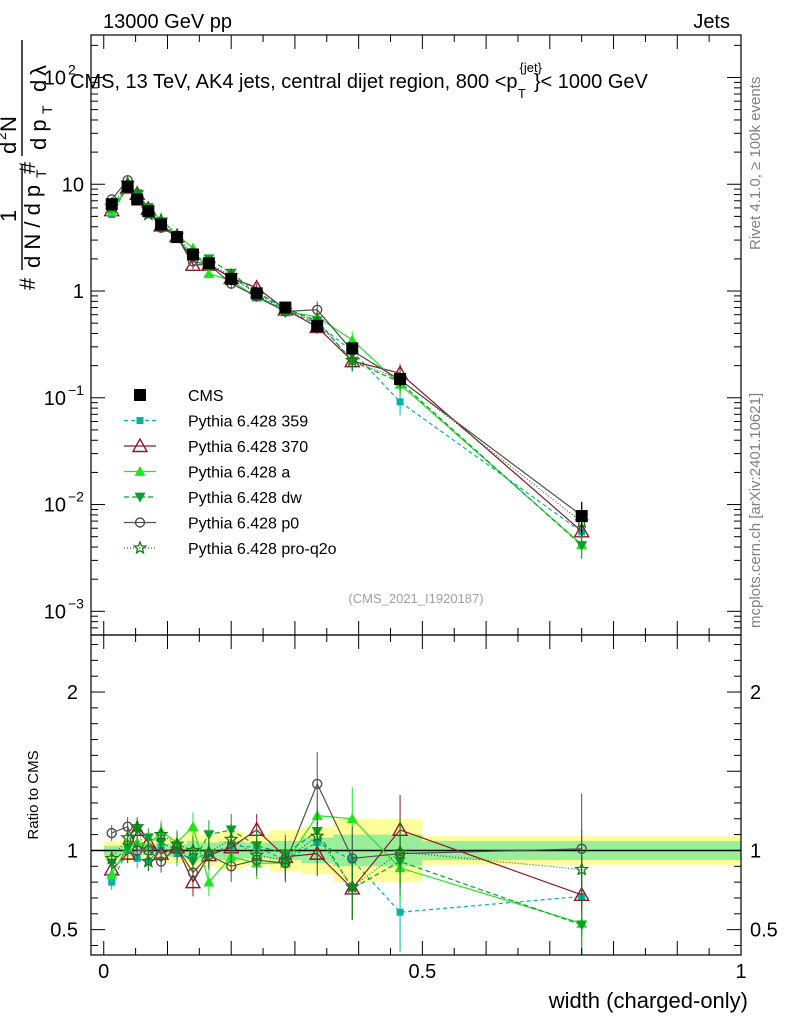 The image size is (786, 1024). Describe the element at coordinates (591, 82) in the screenshot. I see `title-part-b: }< 1000 GeV` at that location.